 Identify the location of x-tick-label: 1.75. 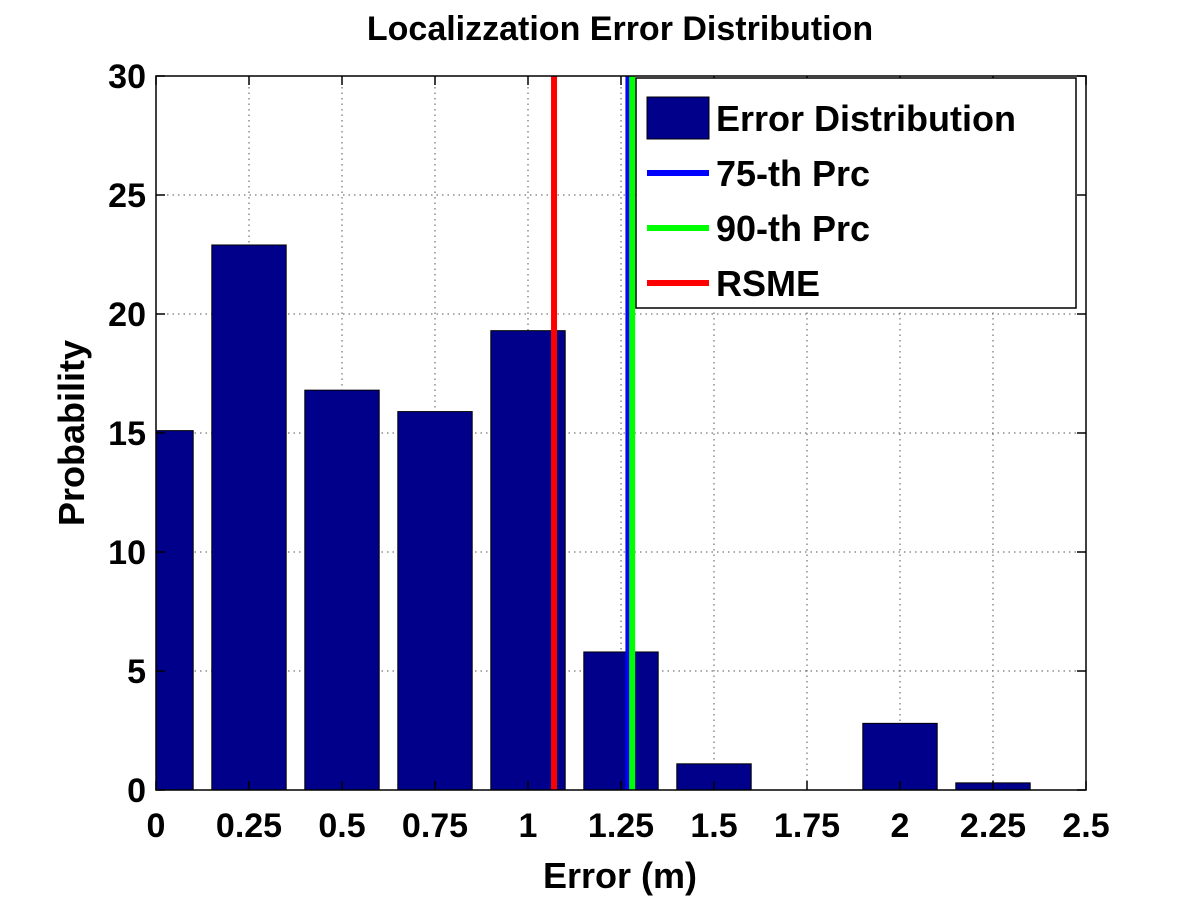
(807, 826).